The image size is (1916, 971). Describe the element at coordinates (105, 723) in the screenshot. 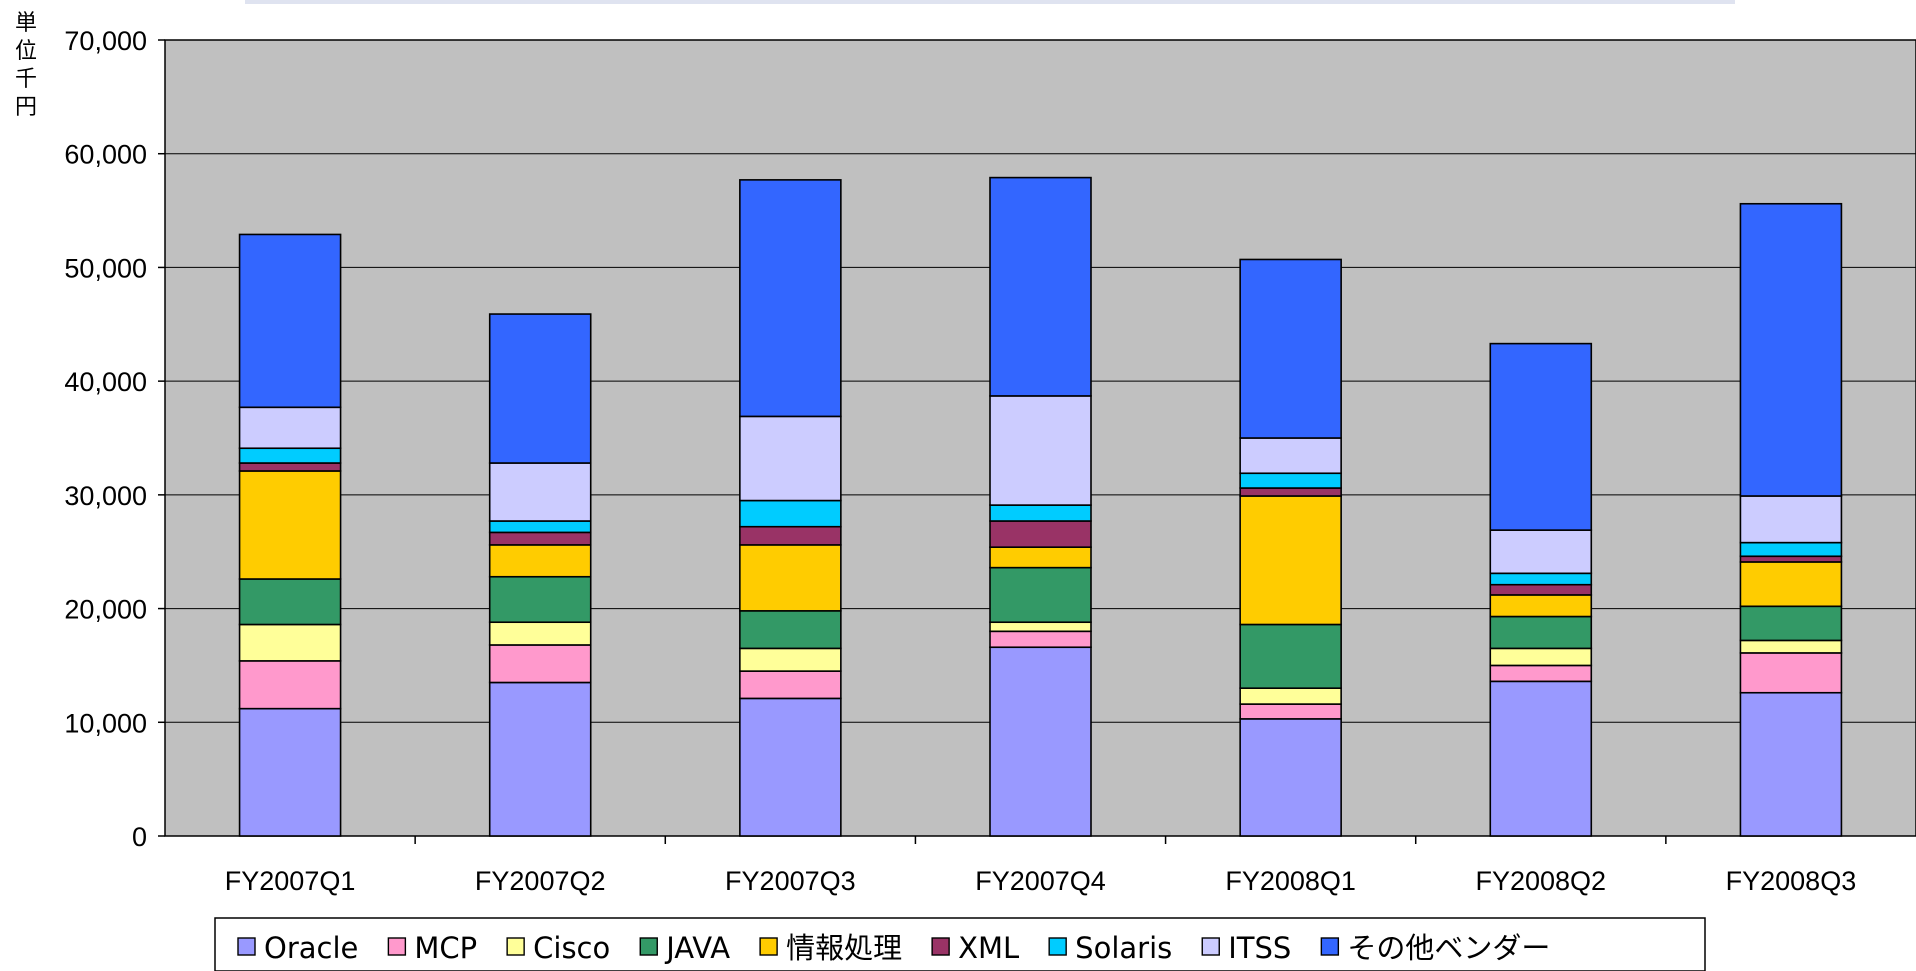

I see `y-tick-label: 10,000` at that location.